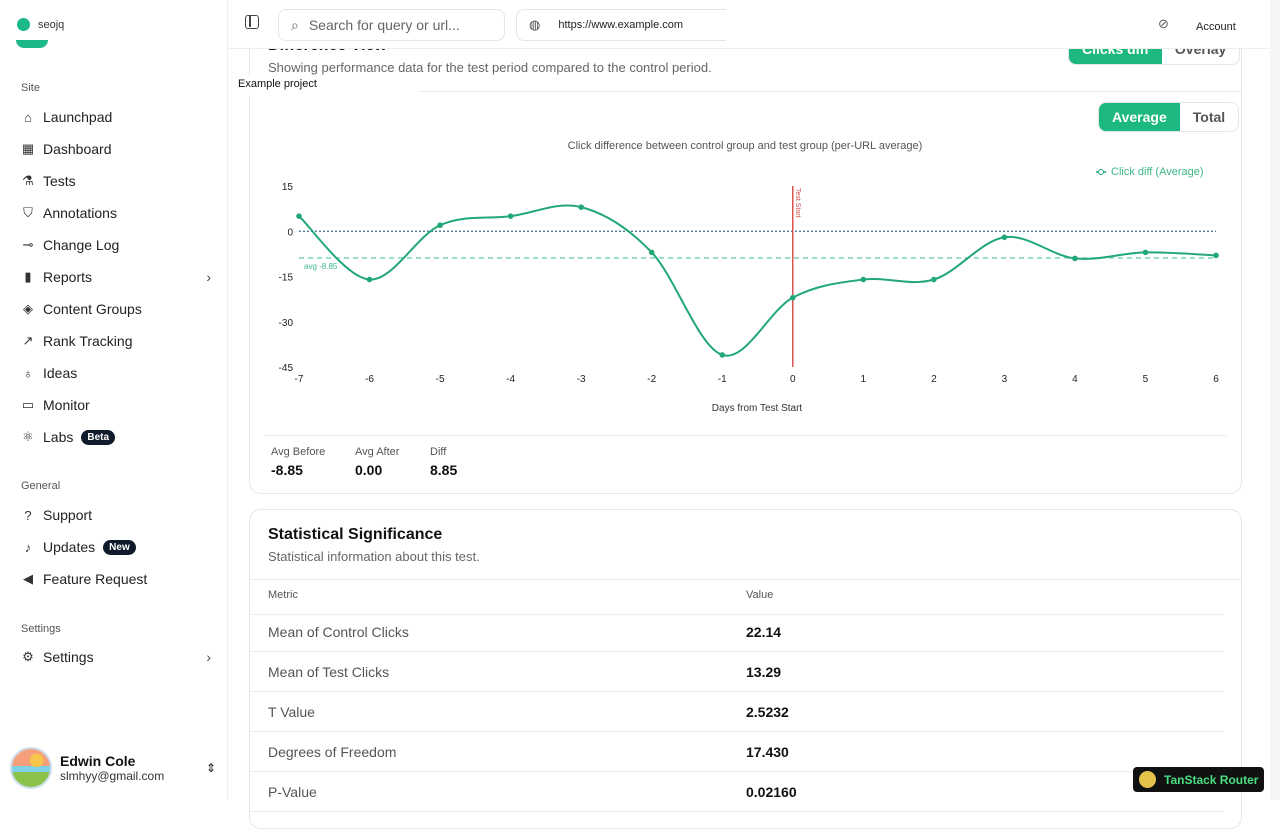 The image size is (1280, 829). I want to click on legend-marker, so click(1101, 172).